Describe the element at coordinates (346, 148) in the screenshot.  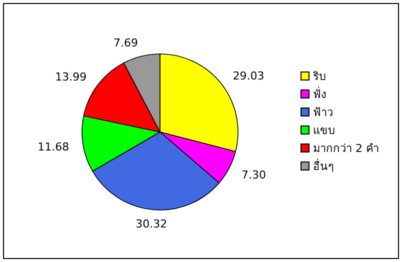
I see `legend-label: มากกว่า 2 คำ` at that location.